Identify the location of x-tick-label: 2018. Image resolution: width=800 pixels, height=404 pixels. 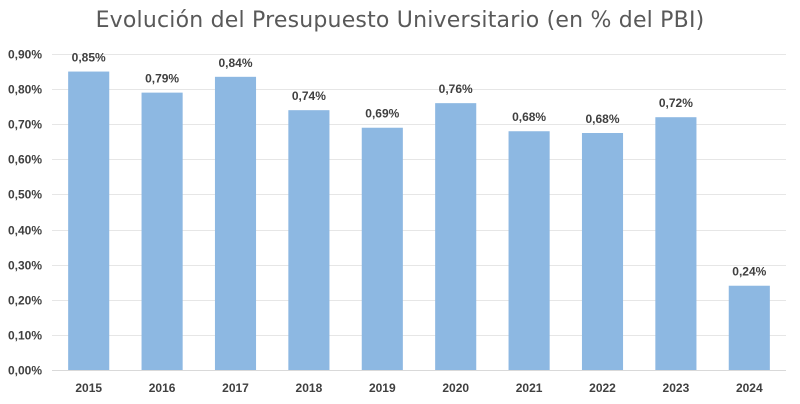
(309, 388).